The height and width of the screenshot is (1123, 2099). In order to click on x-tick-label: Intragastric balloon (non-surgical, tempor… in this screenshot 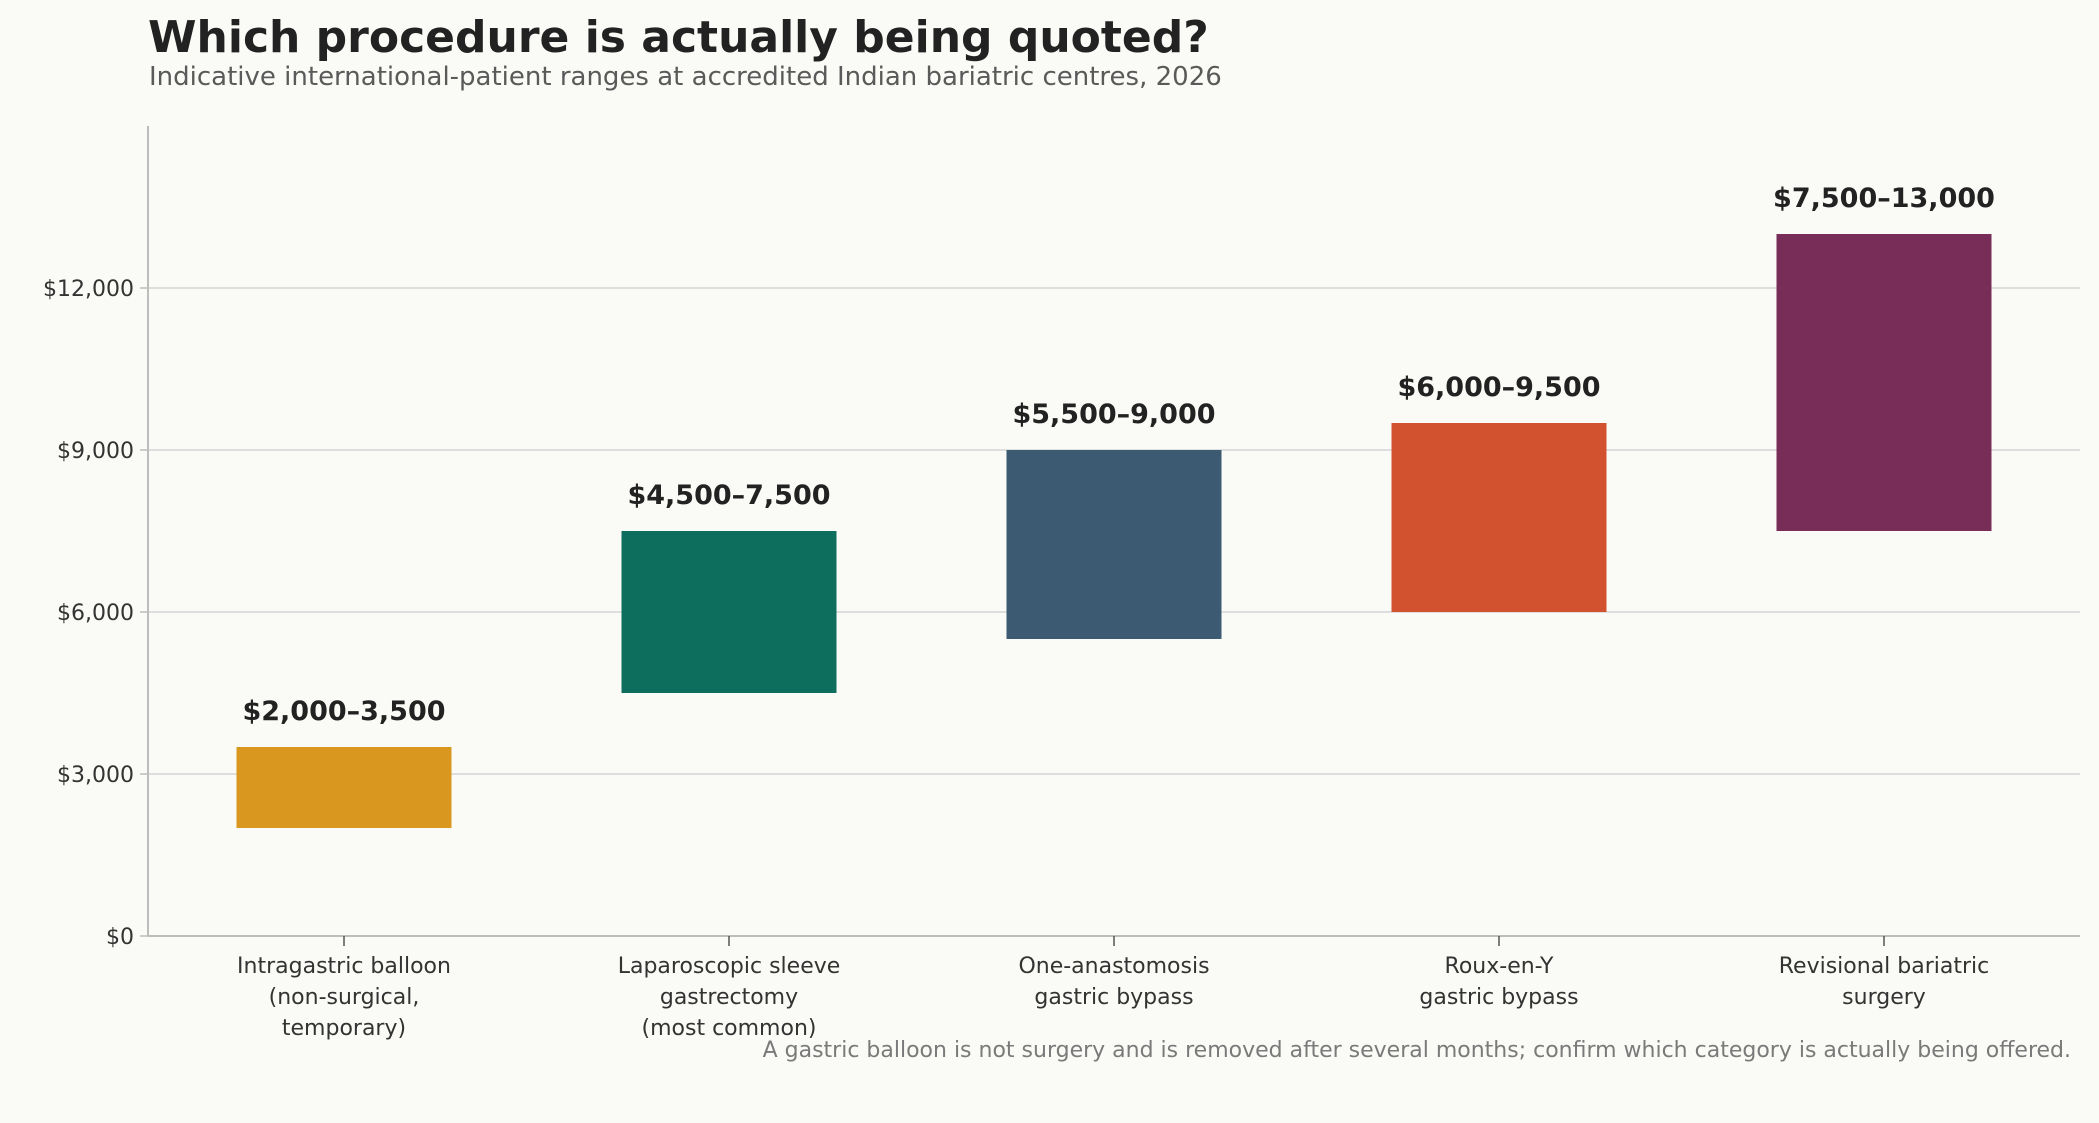, I will do `click(344, 997)`.